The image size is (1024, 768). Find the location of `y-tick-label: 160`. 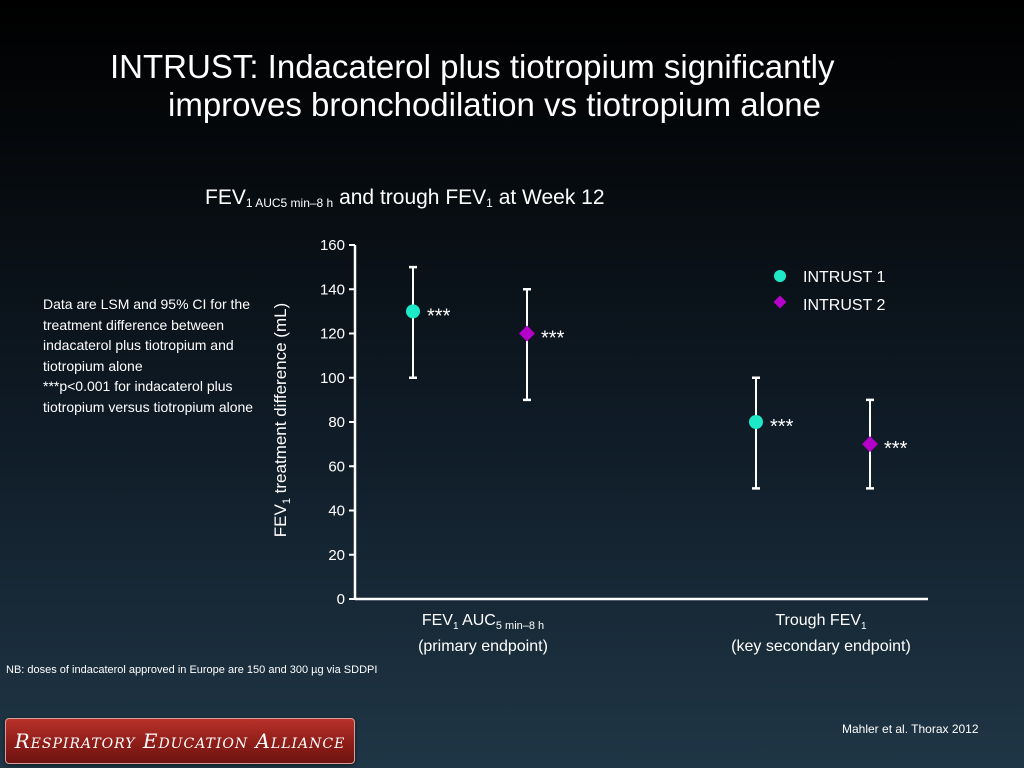

y-tick-label: 160 is located at coordinates (332, 245).